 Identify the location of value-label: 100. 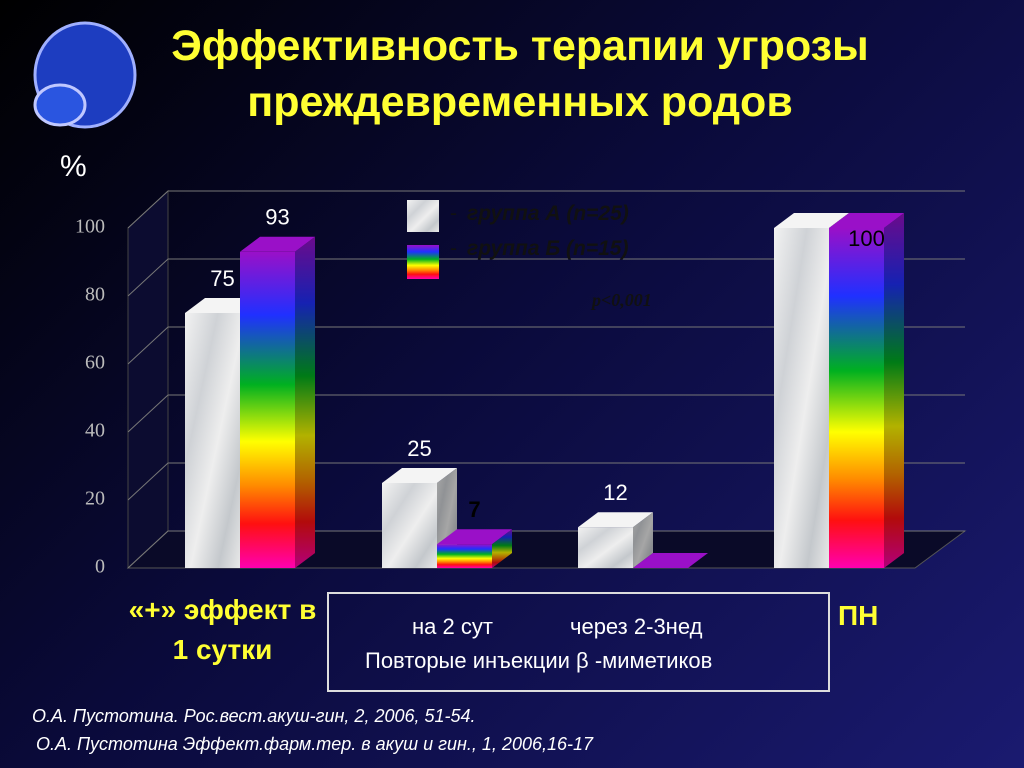
(866, 238).